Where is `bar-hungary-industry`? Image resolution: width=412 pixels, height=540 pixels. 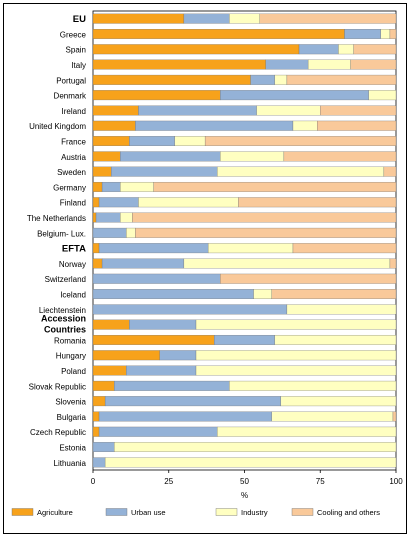 bar-hungary-industry is located at coordinates (296, 355).